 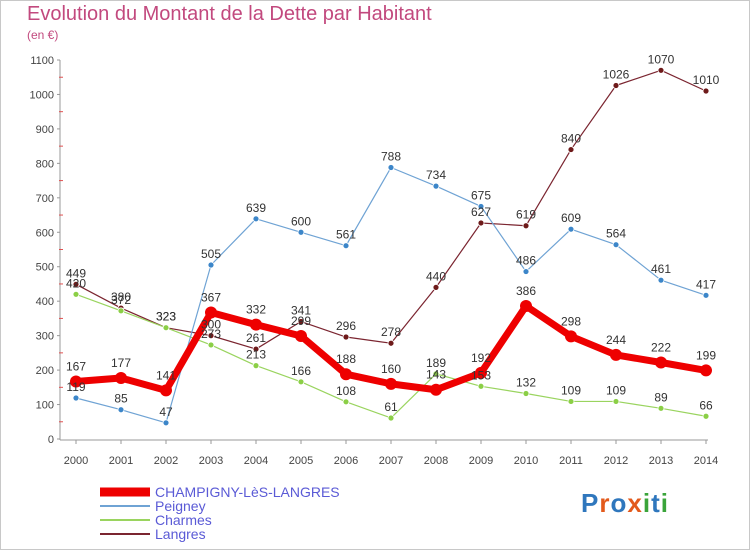 What do you see at coordinates (301, 371) in the screenshot?
I see `data-label: 166` at bounding box center [301, 371].